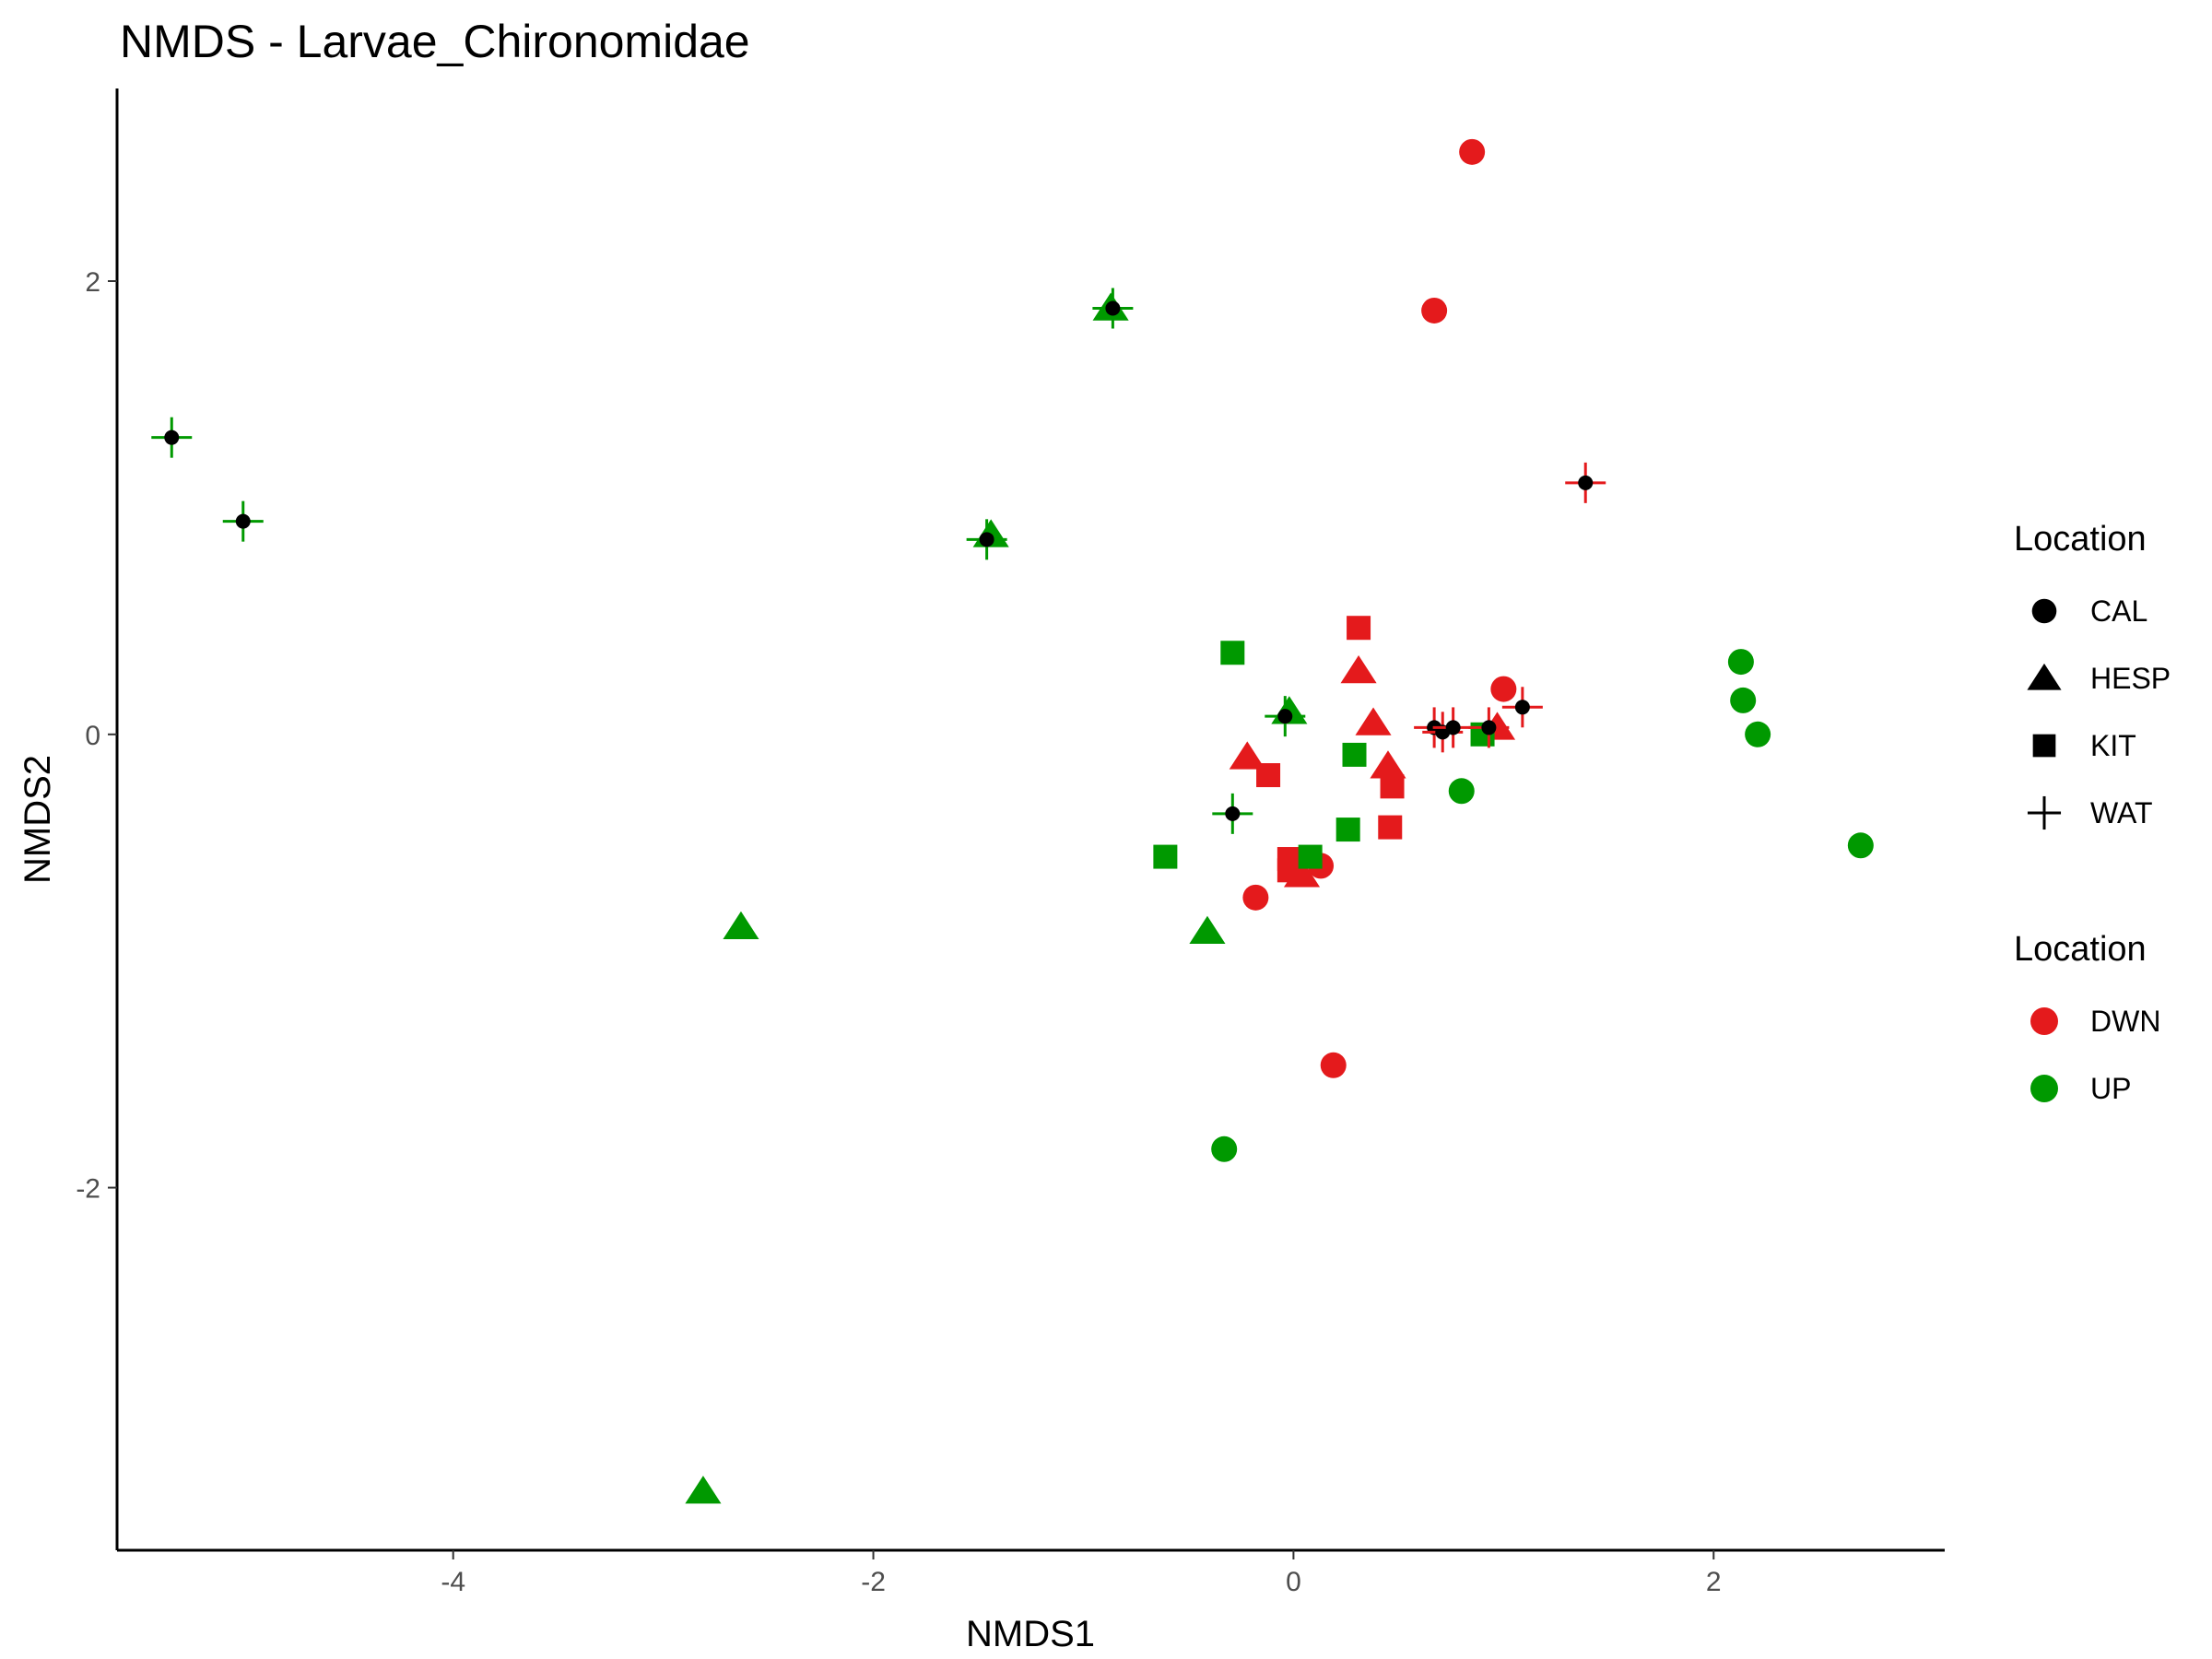 The height and width of the screenshot is (1659, 2212). Describe the element at coordinates (2130, 678) in the screenshot. I see `legend-label: HESP` at that location.